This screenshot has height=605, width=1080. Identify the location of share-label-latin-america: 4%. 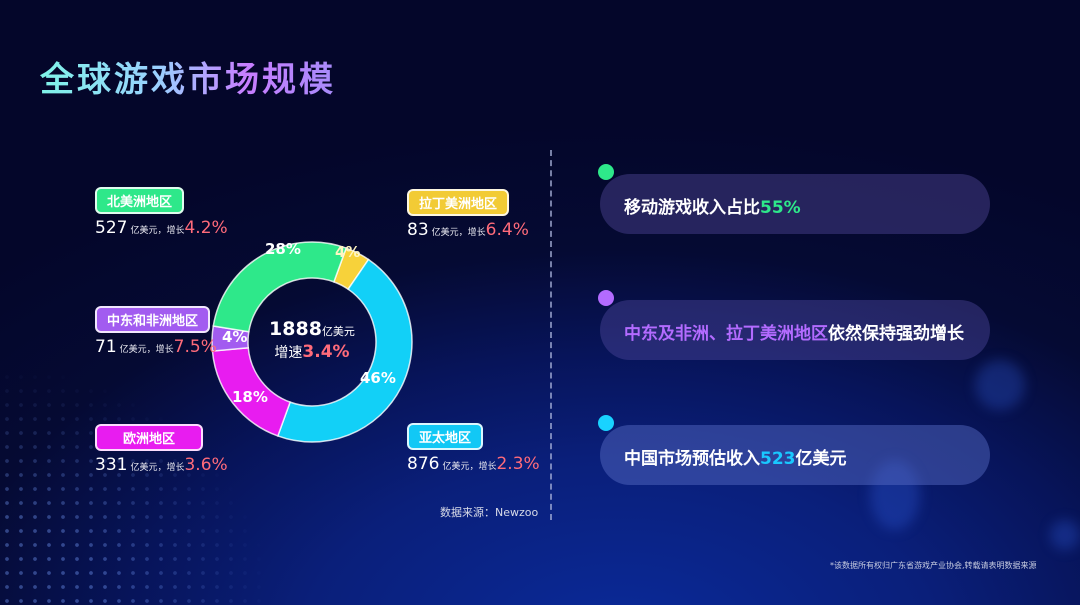
(348, 252).